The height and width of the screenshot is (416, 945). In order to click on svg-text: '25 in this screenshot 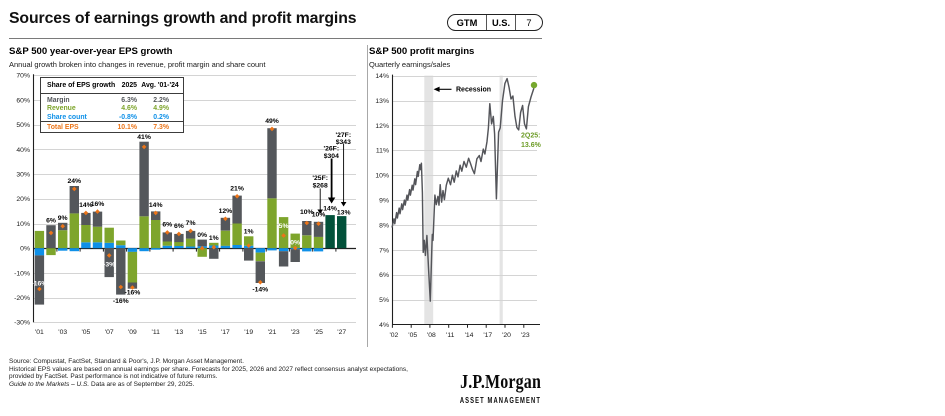, I will do `click(318, 332)`.